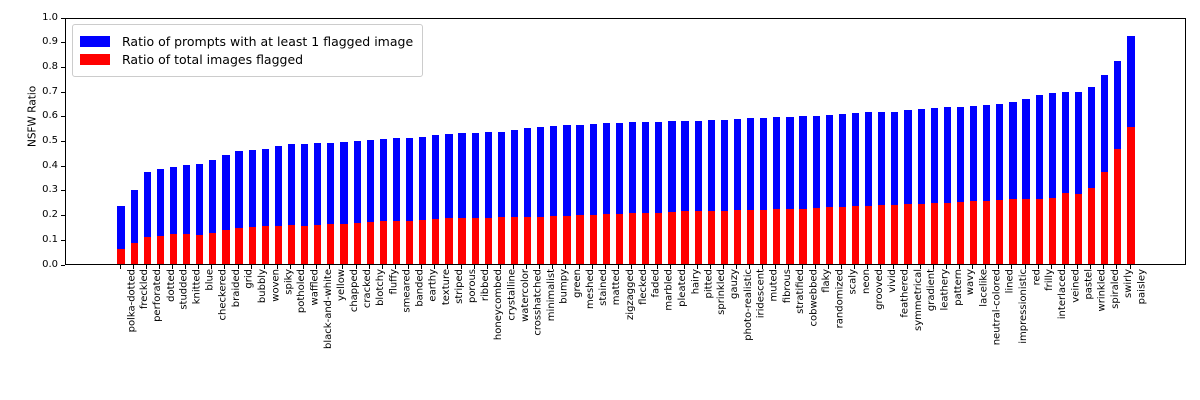  Describe the element at coordinates (436, 199) in the screenshot. I see `bar-prompts-flagged-texture` at that location.